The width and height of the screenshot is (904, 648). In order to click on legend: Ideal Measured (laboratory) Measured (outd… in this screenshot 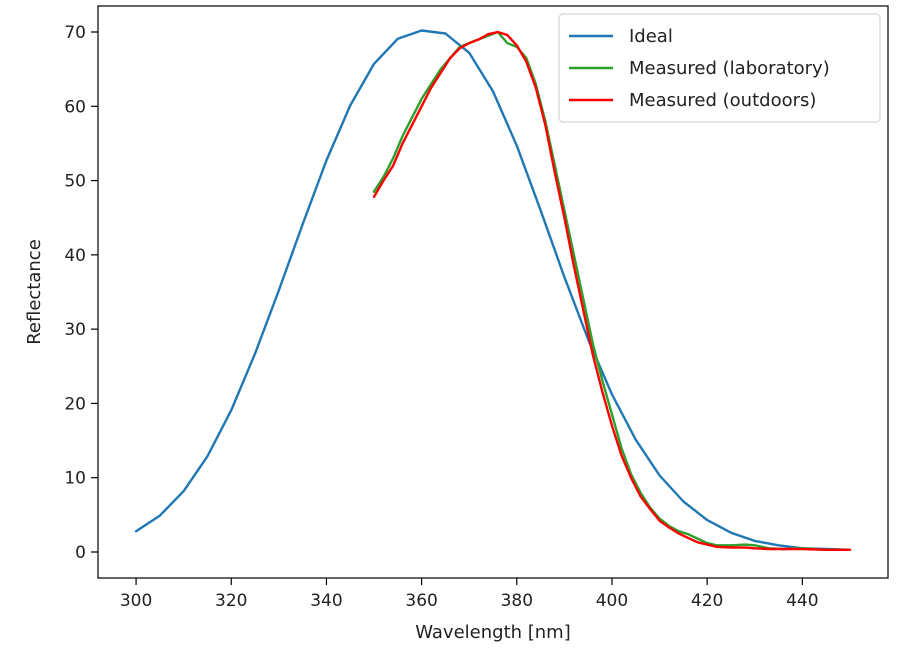, I will do `click(719, 68)`.